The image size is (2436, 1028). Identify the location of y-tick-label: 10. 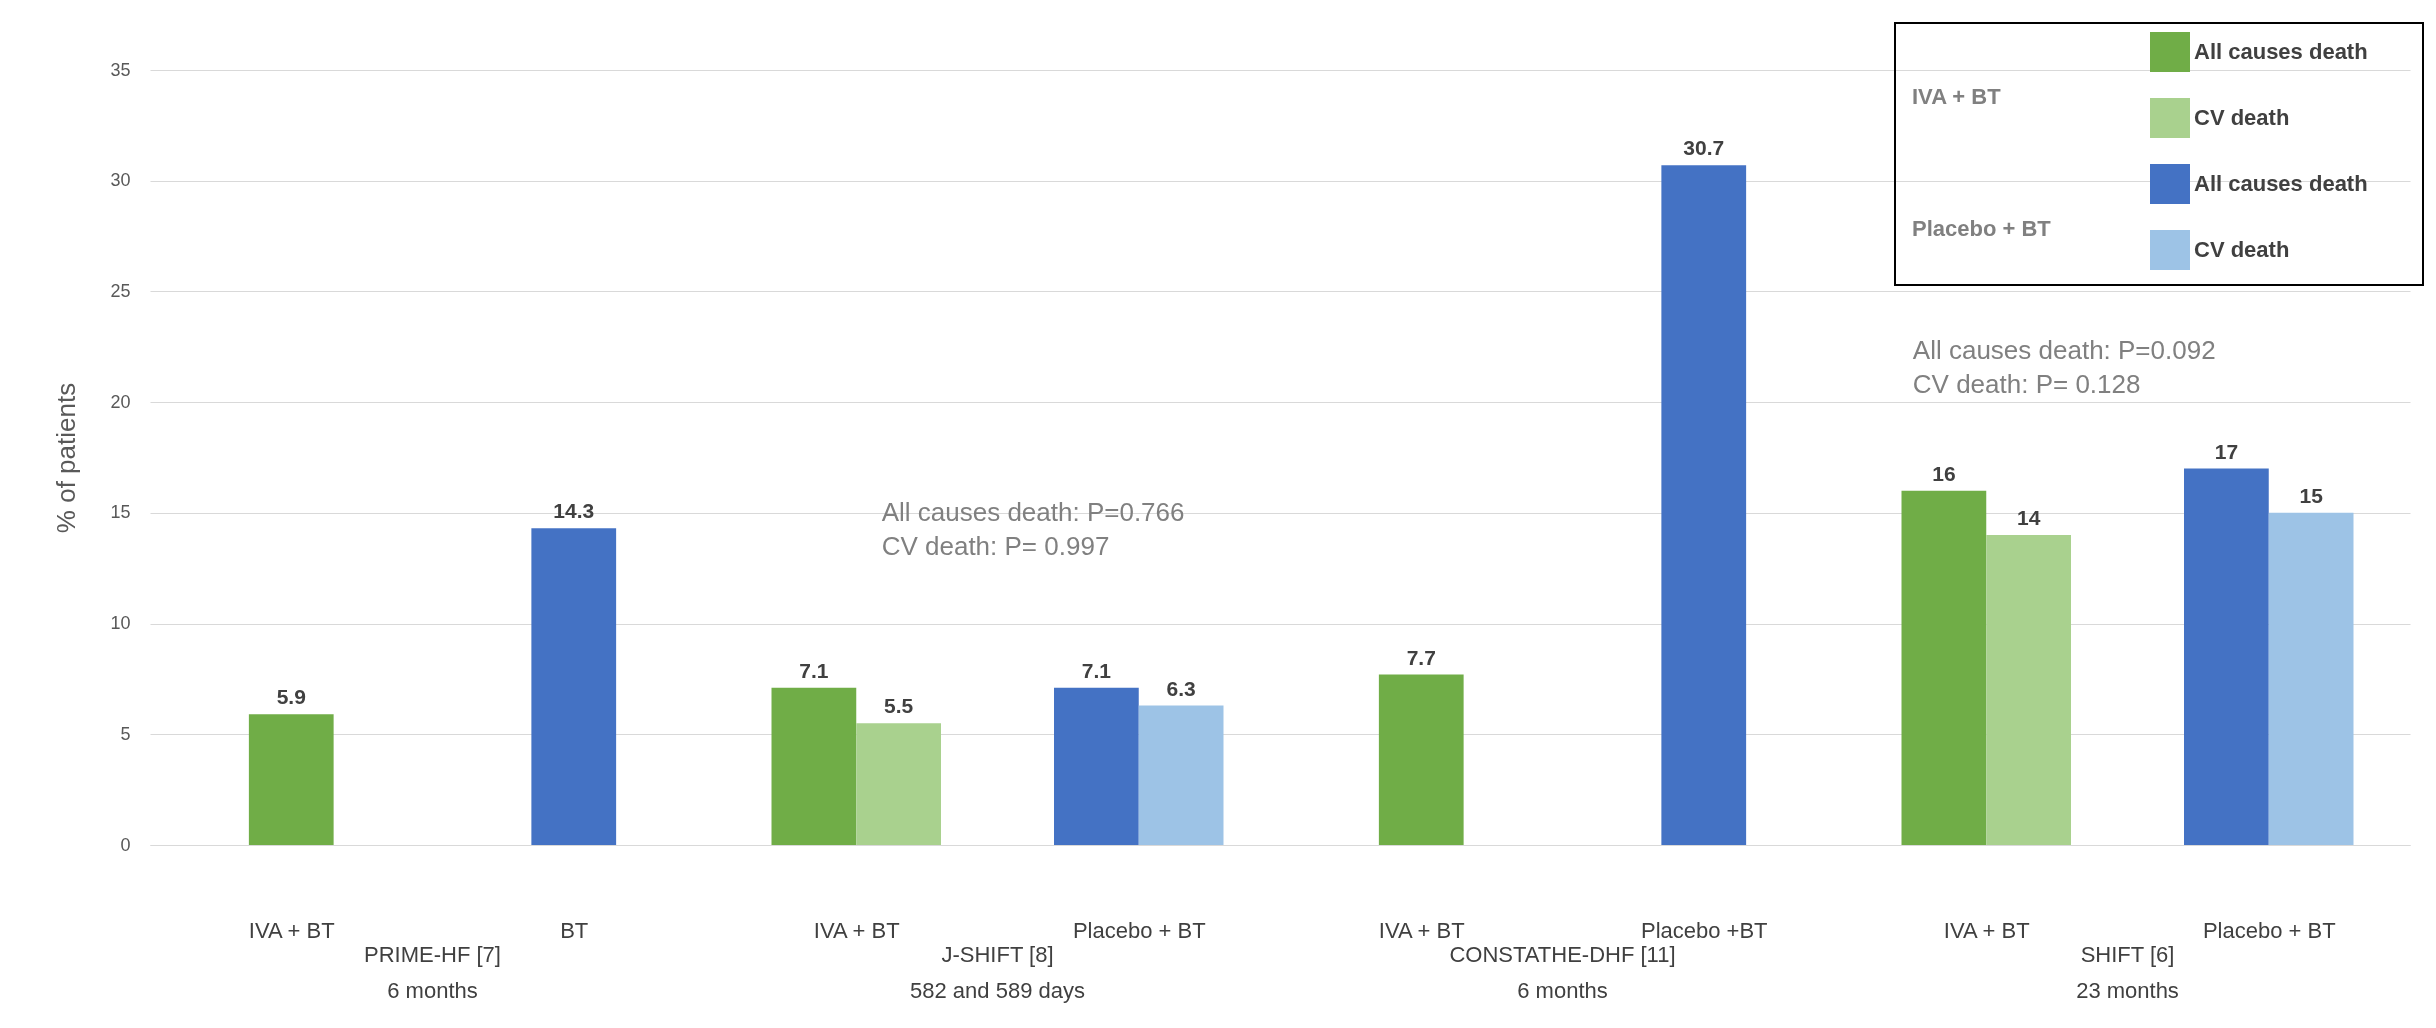
(120, 623).